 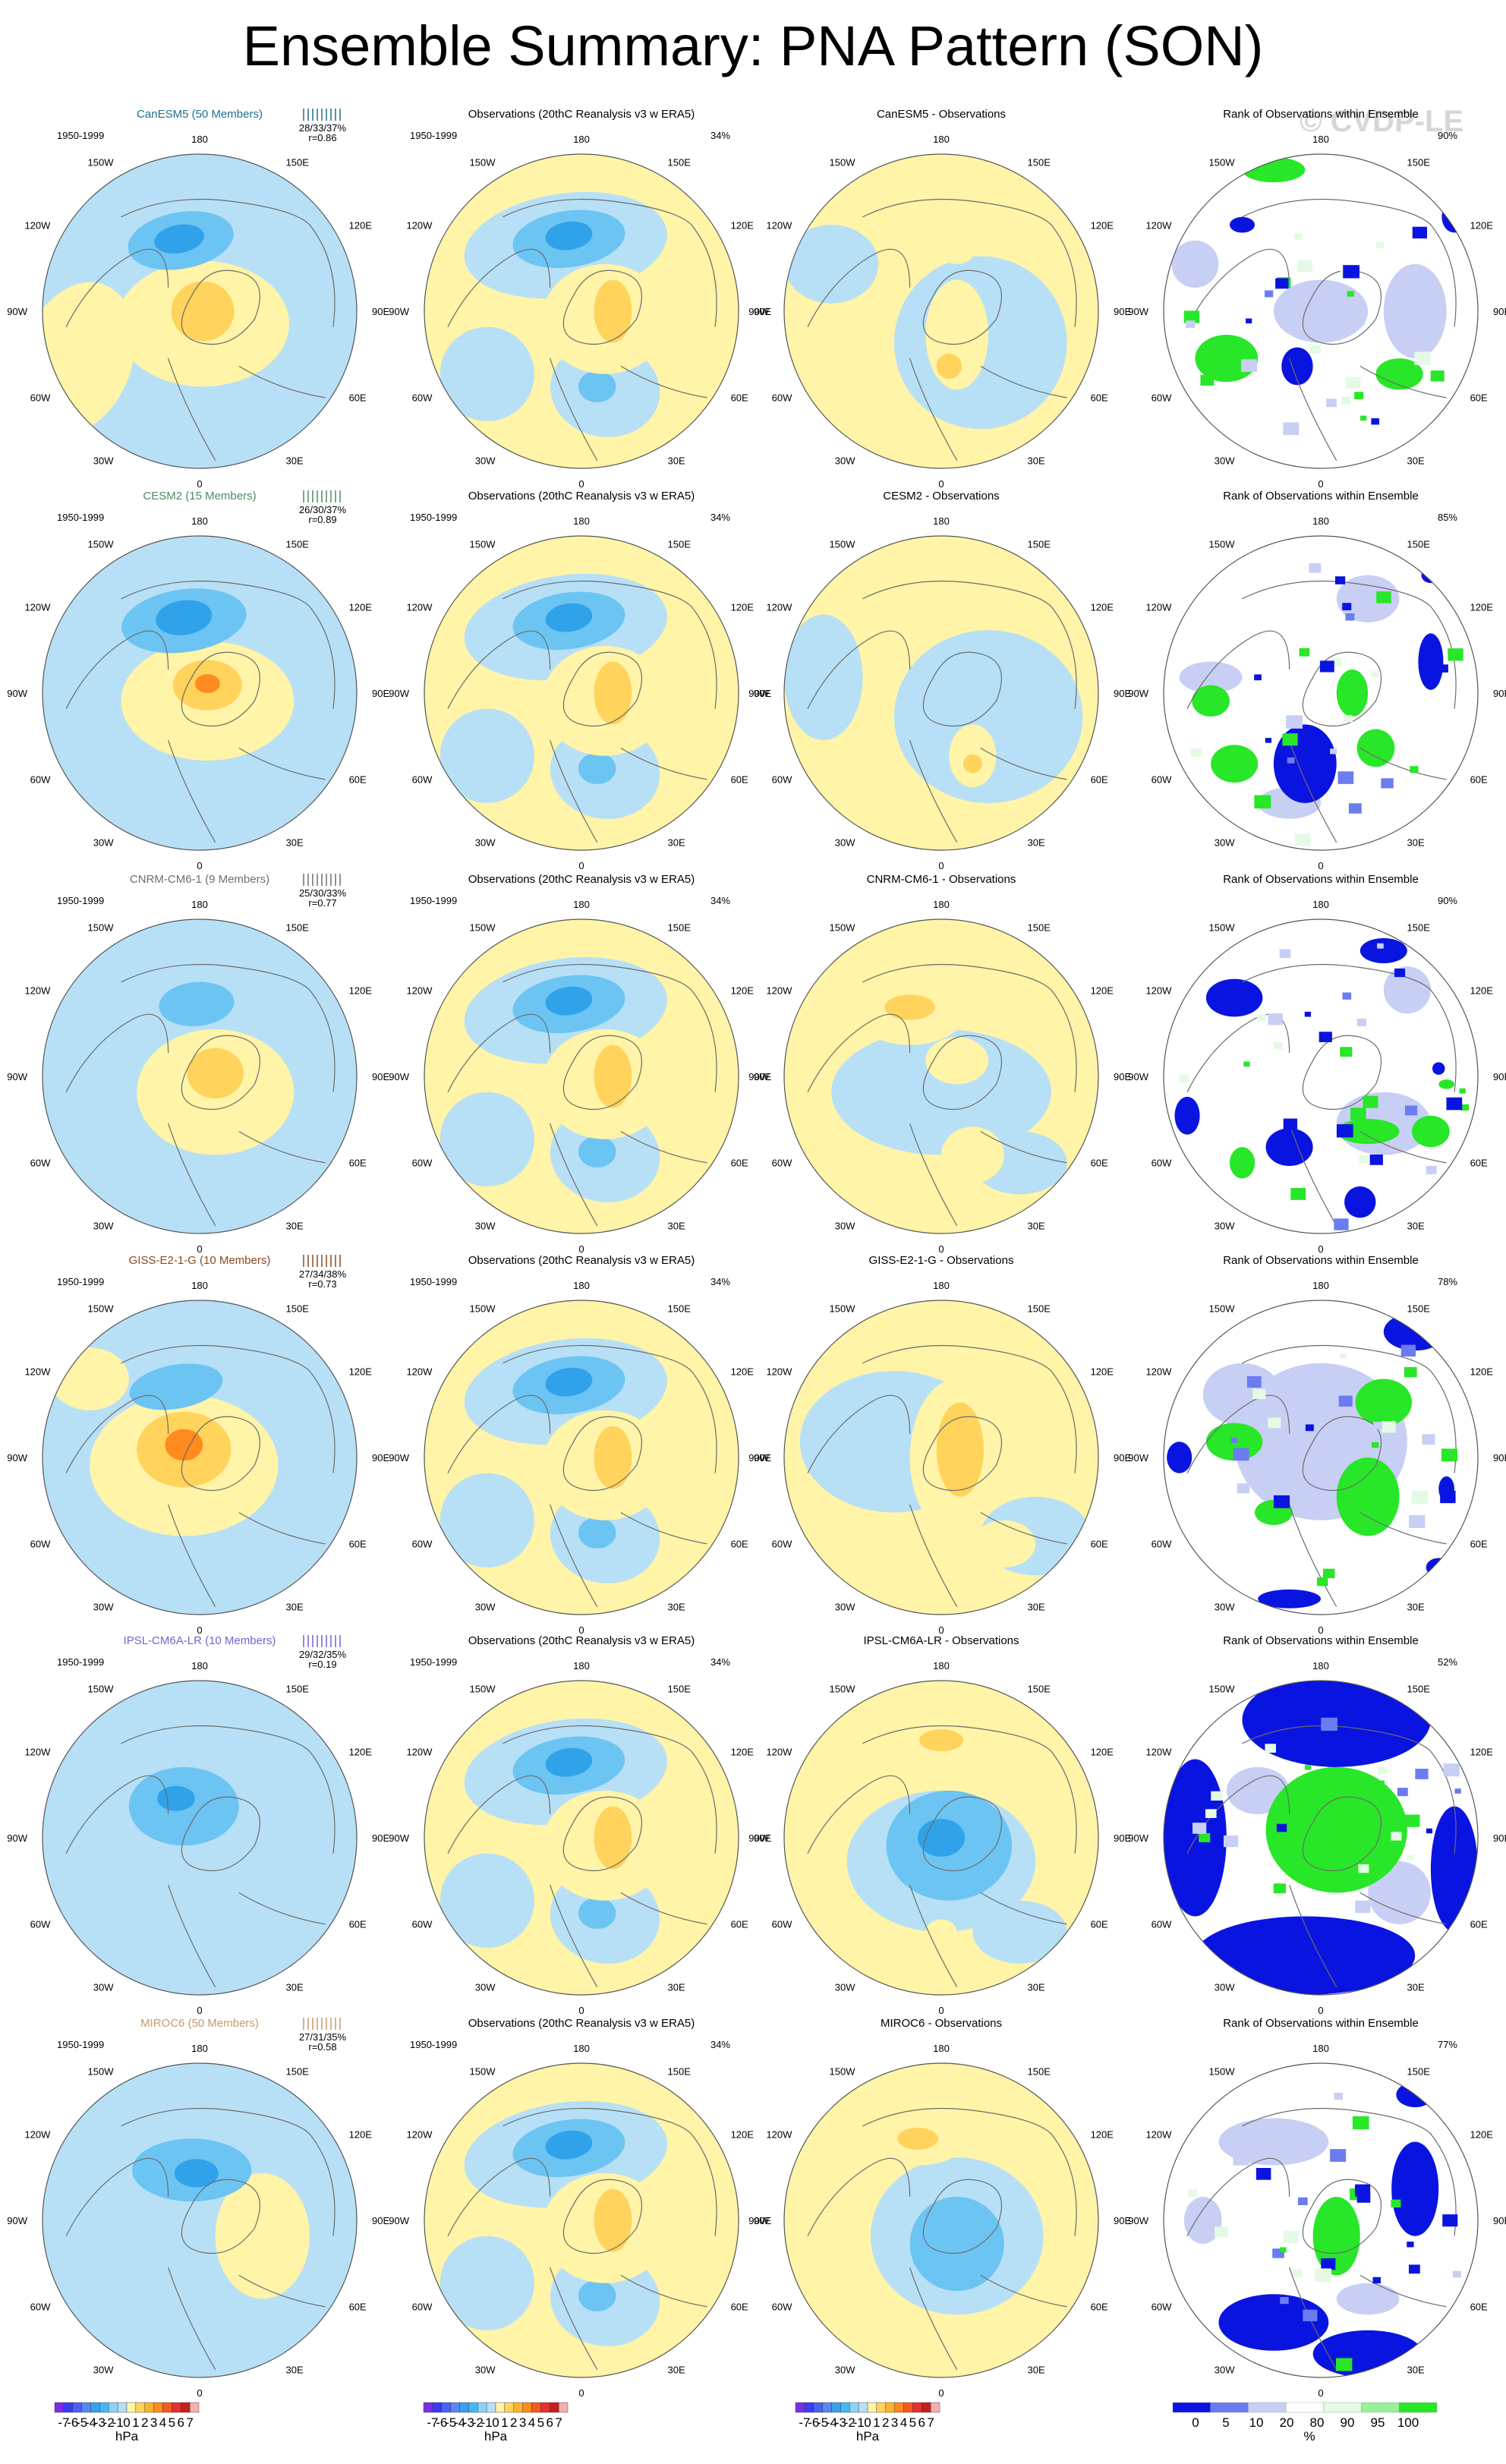 What do you see at coordinates (753, 46) in the screenshot?
I see `page-title: Ensemble Summary: PNA Pattern (SON)` at bounding box center [753, 46].